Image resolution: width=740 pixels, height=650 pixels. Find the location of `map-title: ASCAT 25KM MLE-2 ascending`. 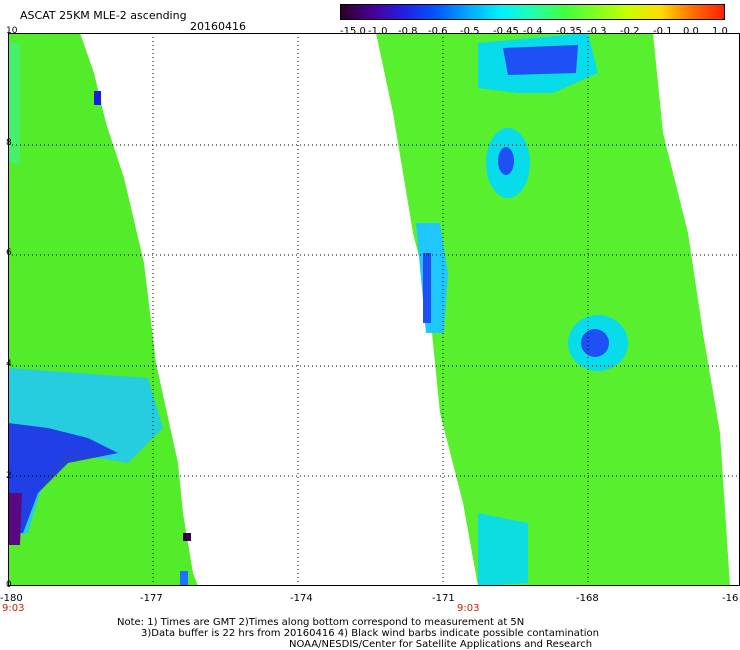

map-title: ASCAT 25KM MLE-2 ascending is located at coordinates (103, 15).